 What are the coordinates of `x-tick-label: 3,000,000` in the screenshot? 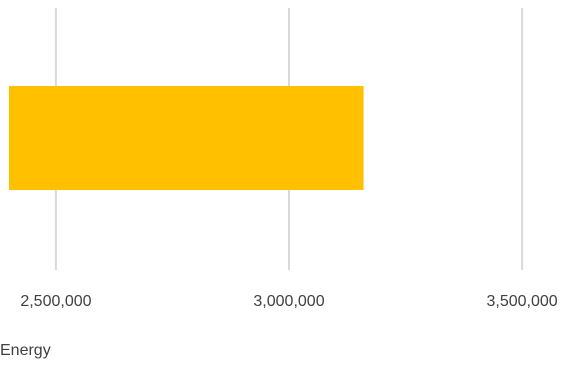 It's located at (288, 301).